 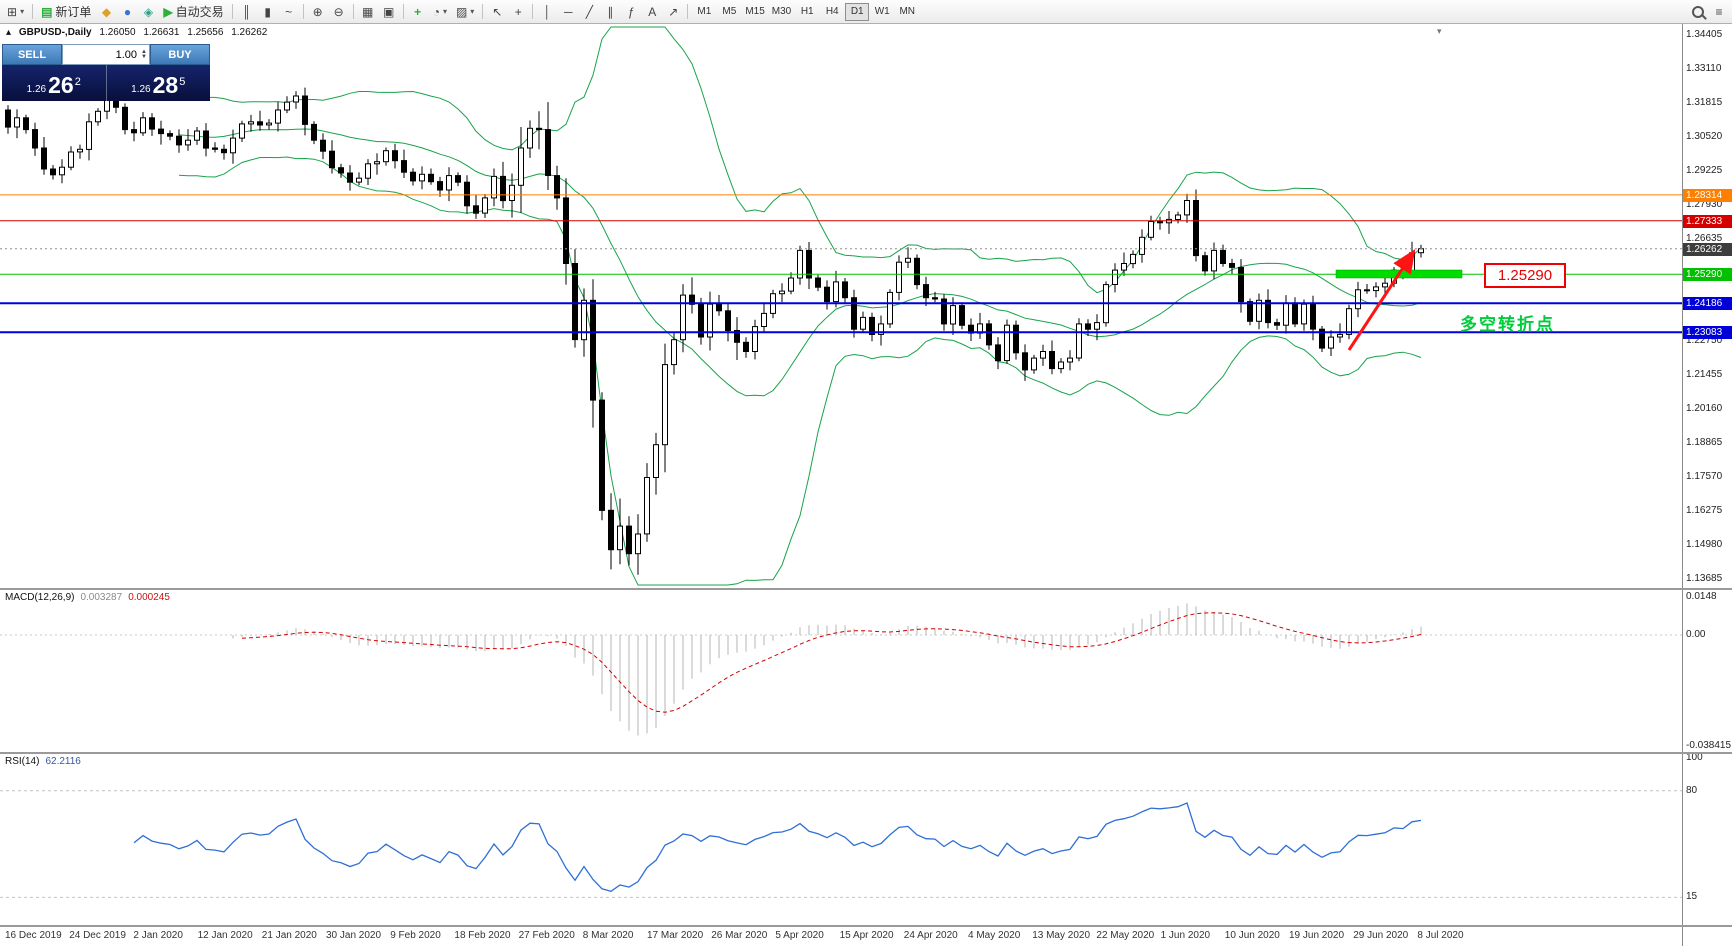 I want to click on level-price-tag: 1.25290, so click(x=1525, y=275).